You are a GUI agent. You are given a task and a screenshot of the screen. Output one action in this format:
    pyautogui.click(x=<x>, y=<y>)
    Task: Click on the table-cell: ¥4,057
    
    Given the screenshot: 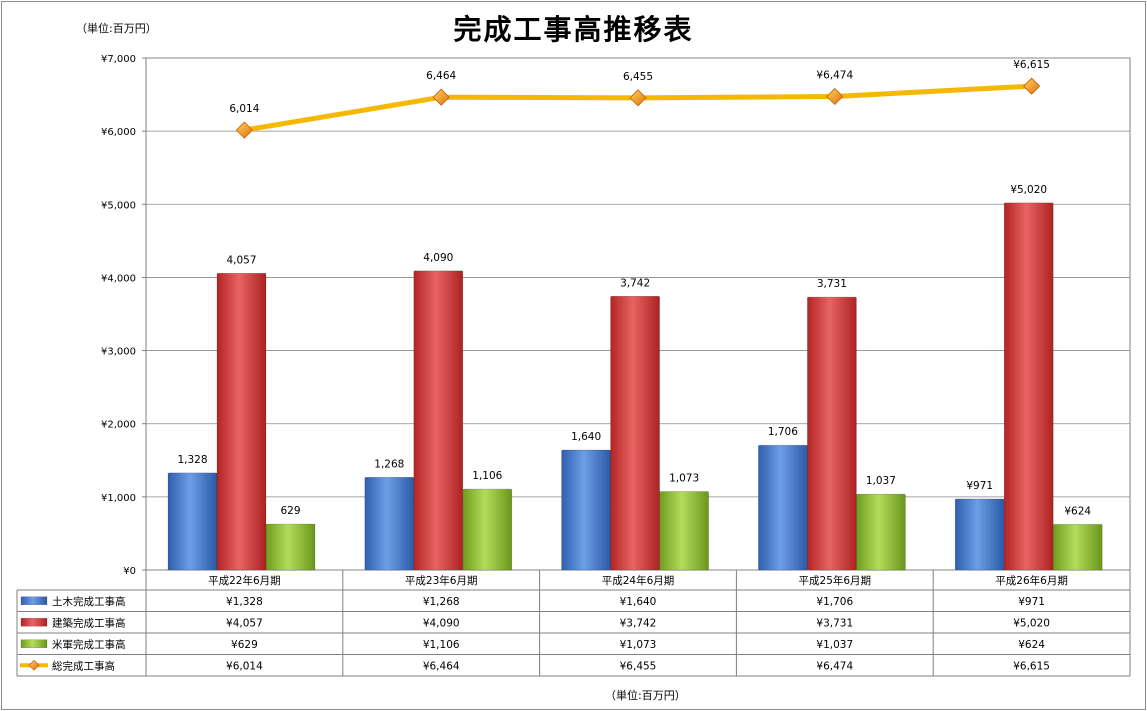 What is the action you would take?
    pyautogui.click(x=244, y=623)
    